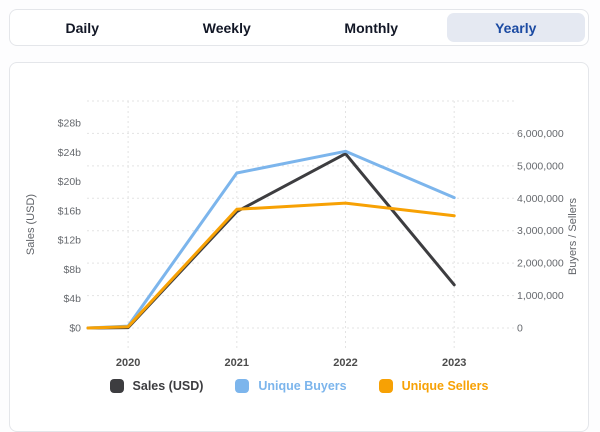  I want to click on right-axis-tick-label: 6,000,000, so click(540, 134).